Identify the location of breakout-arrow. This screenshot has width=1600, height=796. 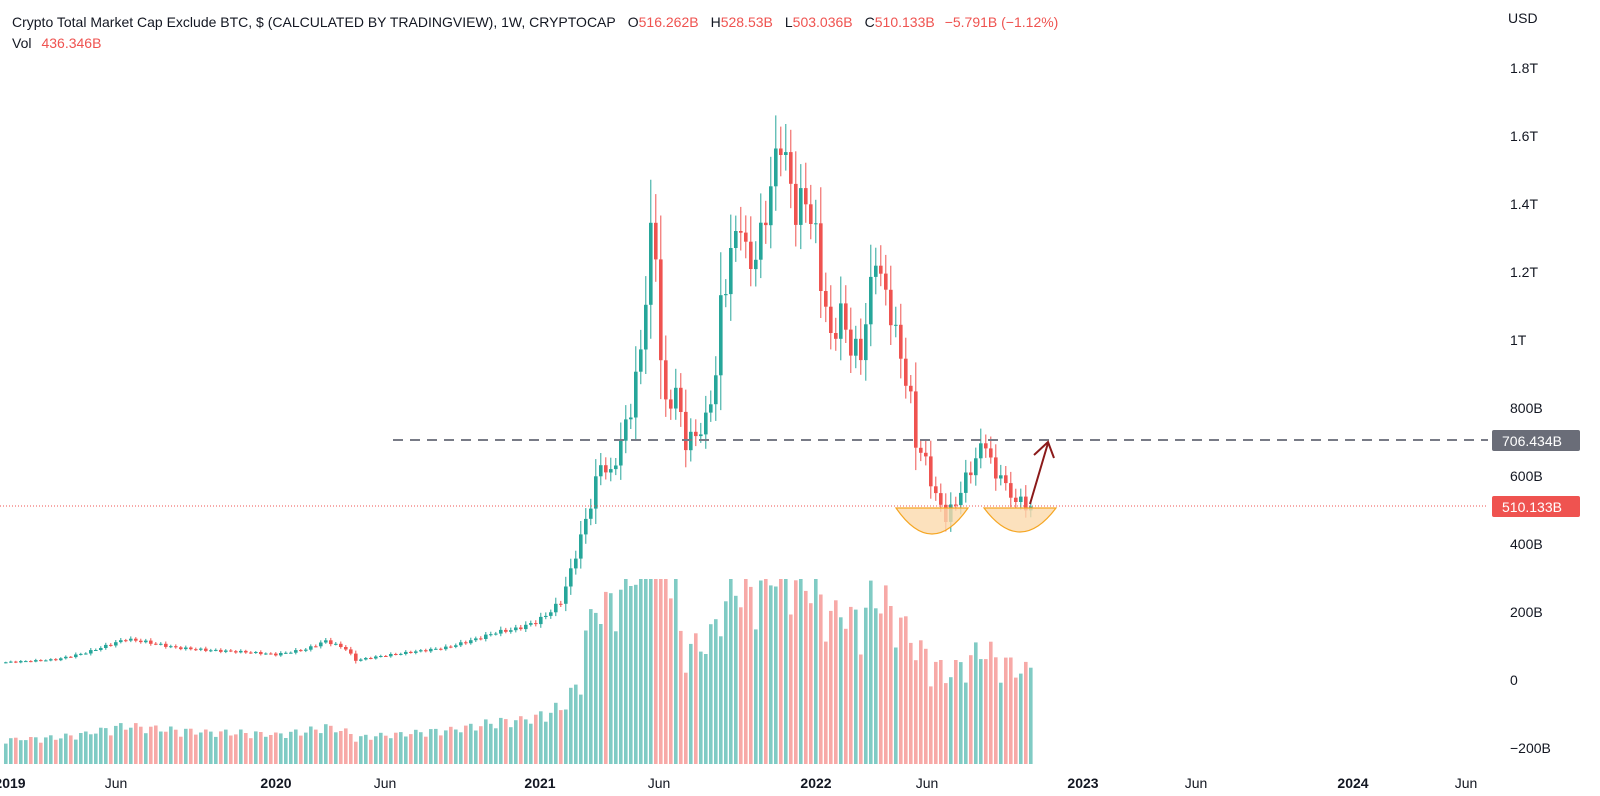
(1042, 472).